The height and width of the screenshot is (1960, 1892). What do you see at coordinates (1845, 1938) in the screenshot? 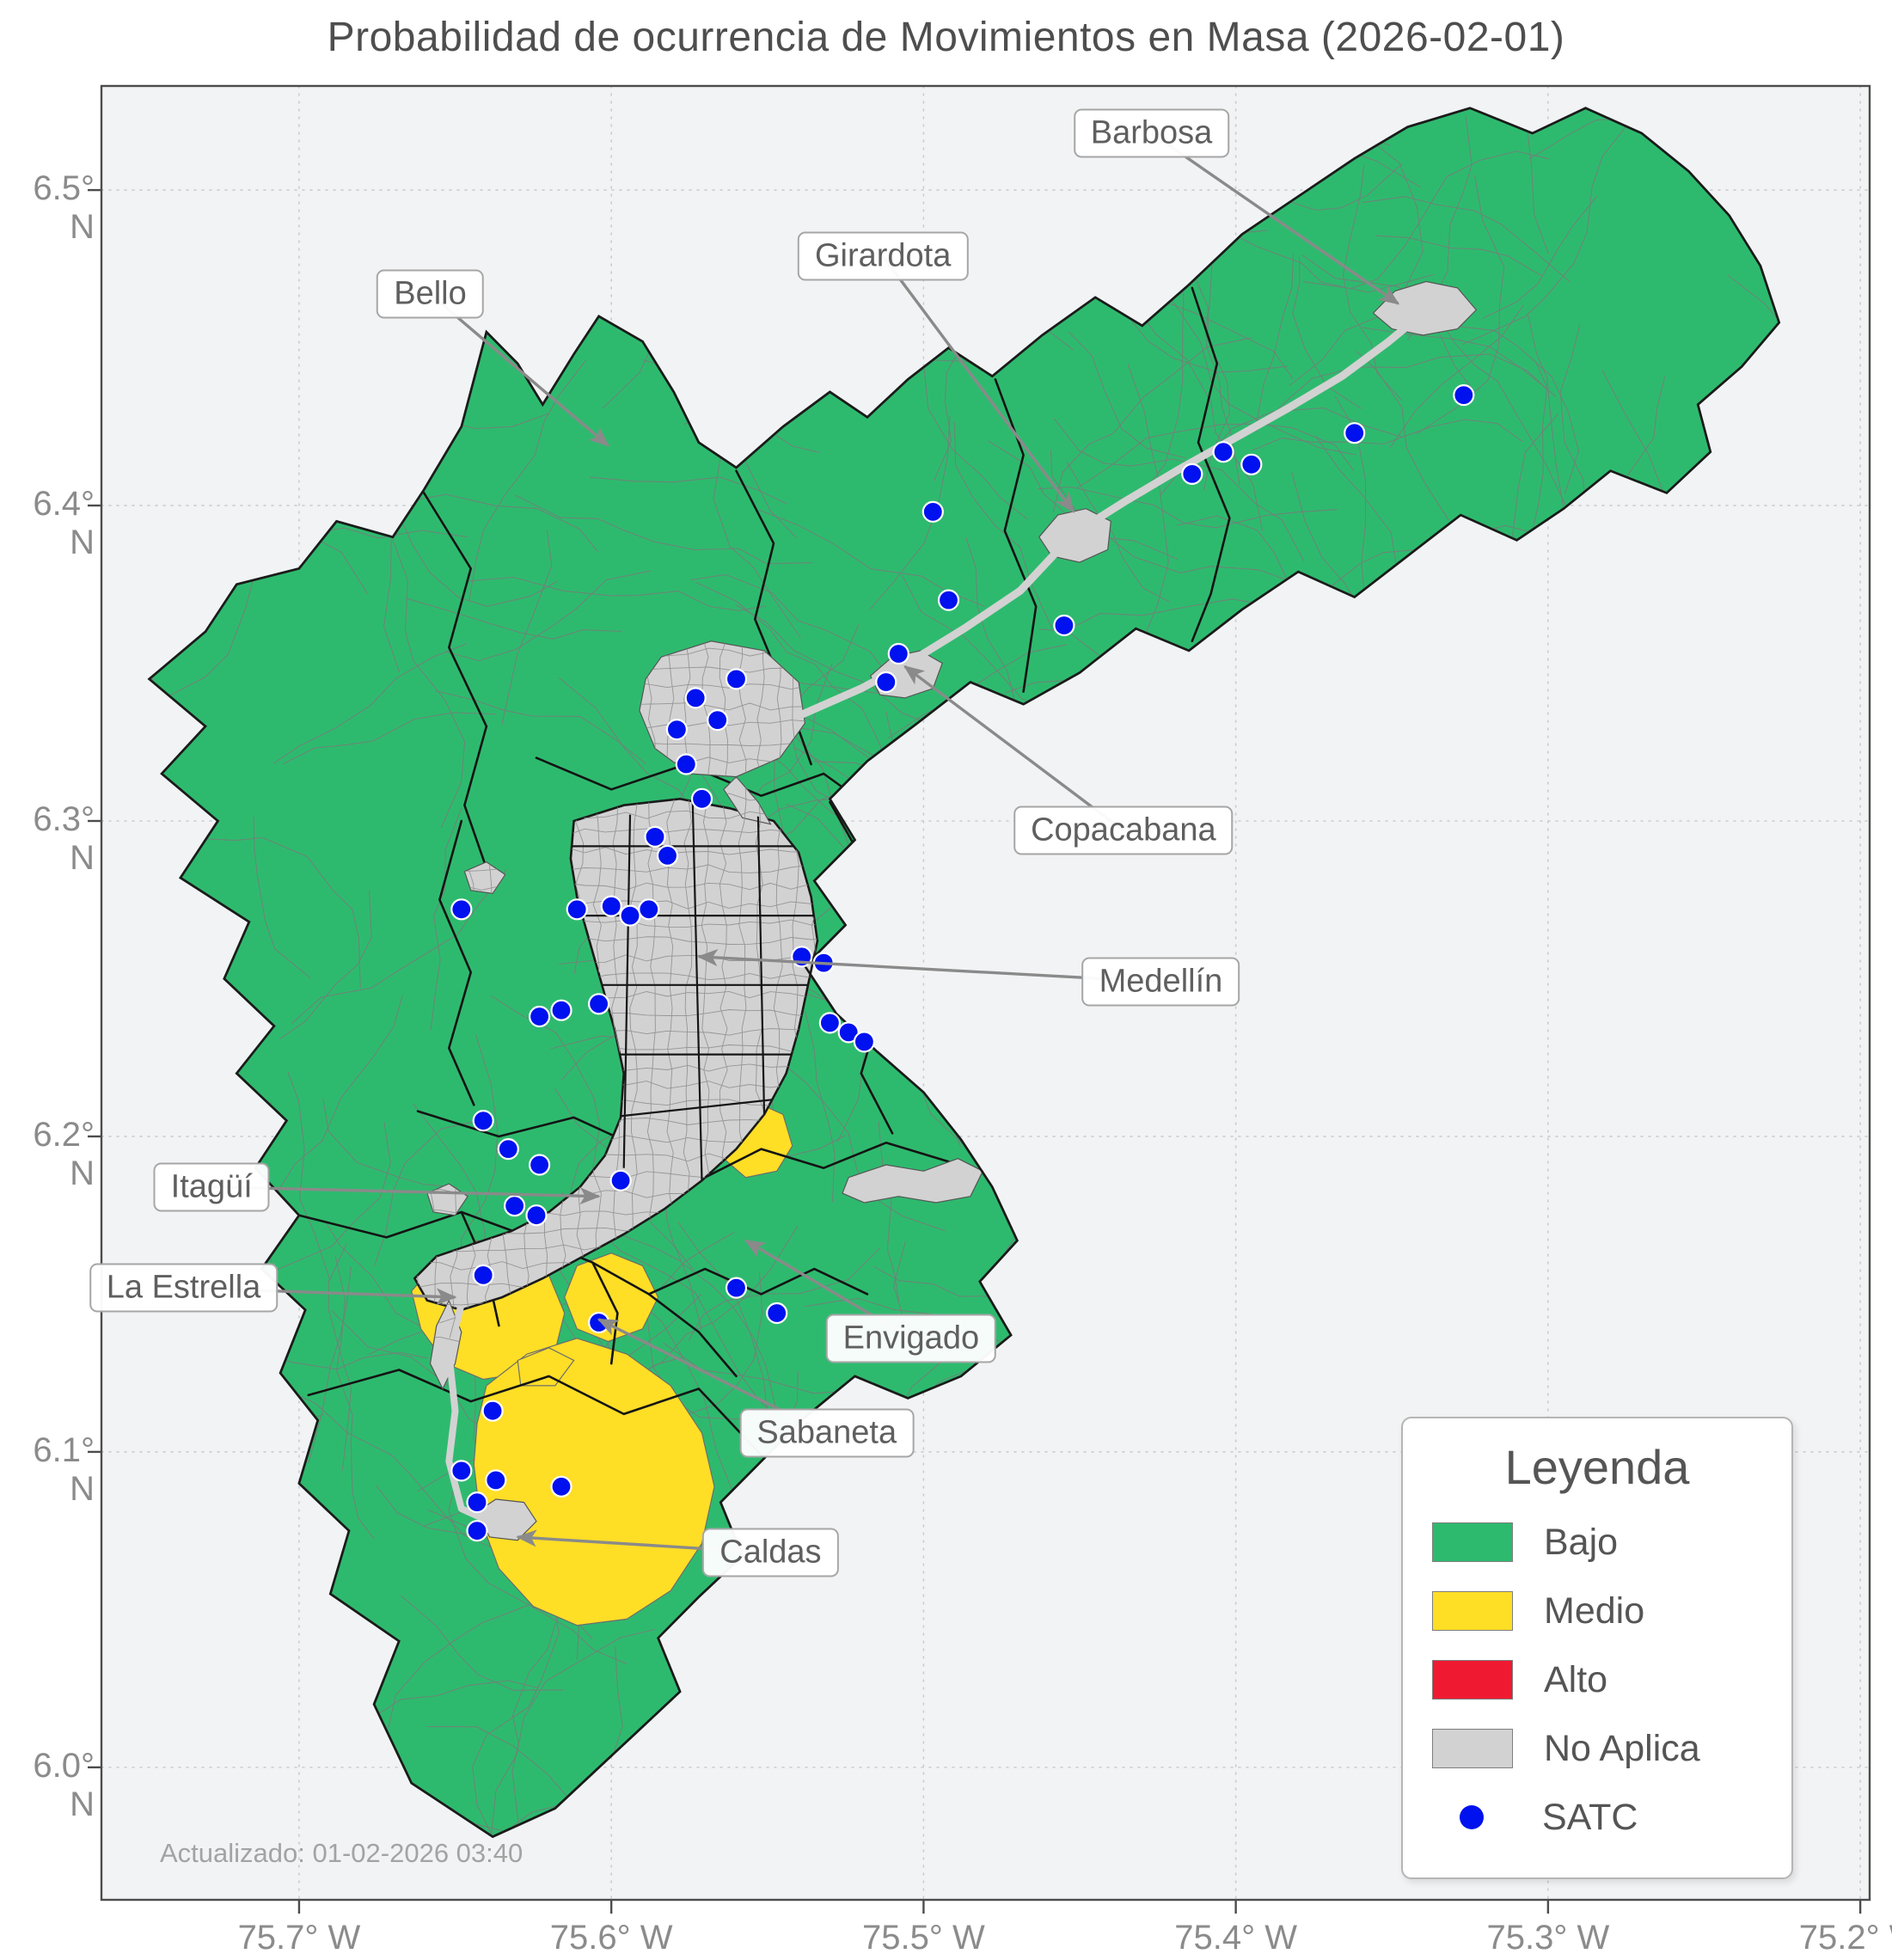
I see `x-tick-label: 75.2° W` at bounding box center [1845, 1938].